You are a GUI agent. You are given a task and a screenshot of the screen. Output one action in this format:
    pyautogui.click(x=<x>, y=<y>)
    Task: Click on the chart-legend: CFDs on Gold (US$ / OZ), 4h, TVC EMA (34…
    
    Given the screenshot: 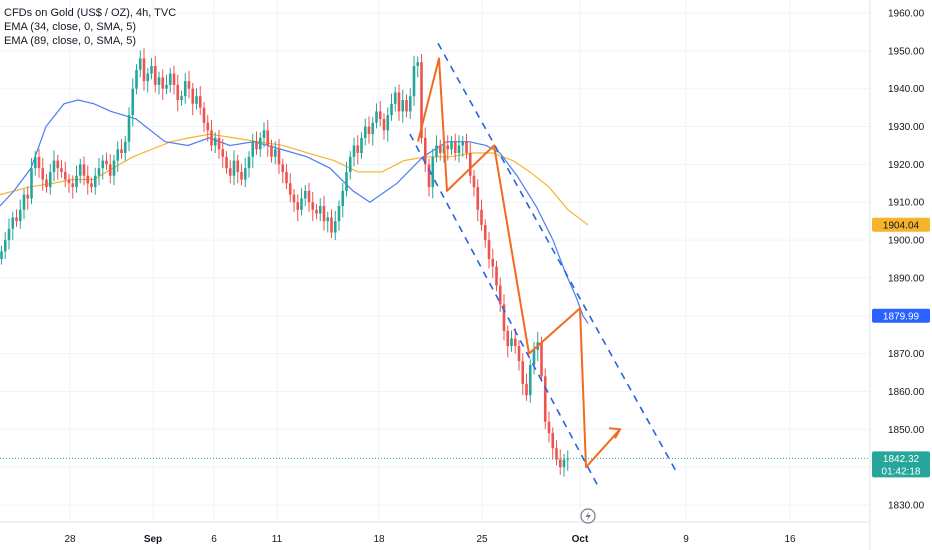 What is the action you would take?
    pyautogui.click(x=90, y=27)
    